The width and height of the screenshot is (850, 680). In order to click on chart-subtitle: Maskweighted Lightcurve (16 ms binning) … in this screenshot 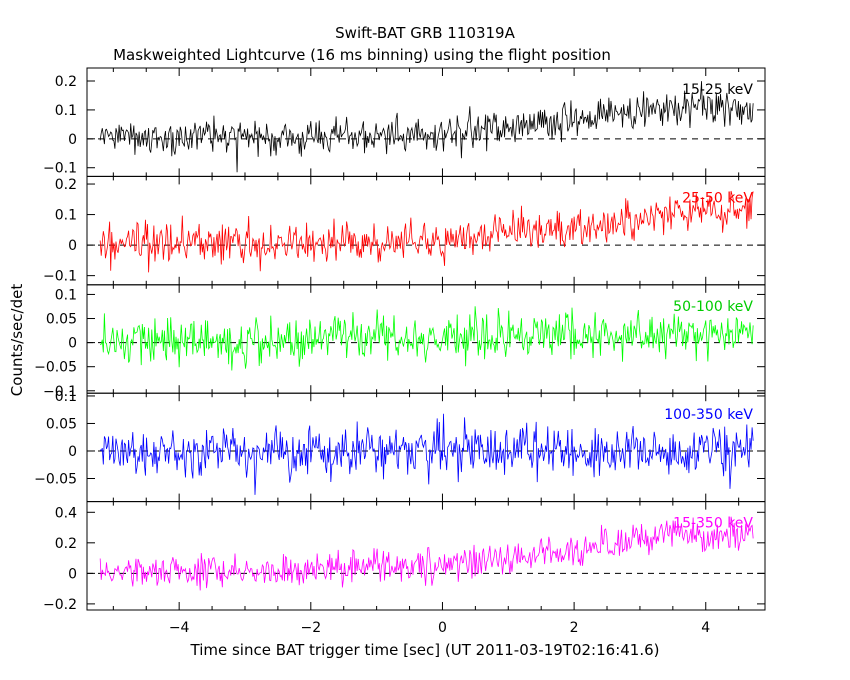, I will do `click(362, 55)`.